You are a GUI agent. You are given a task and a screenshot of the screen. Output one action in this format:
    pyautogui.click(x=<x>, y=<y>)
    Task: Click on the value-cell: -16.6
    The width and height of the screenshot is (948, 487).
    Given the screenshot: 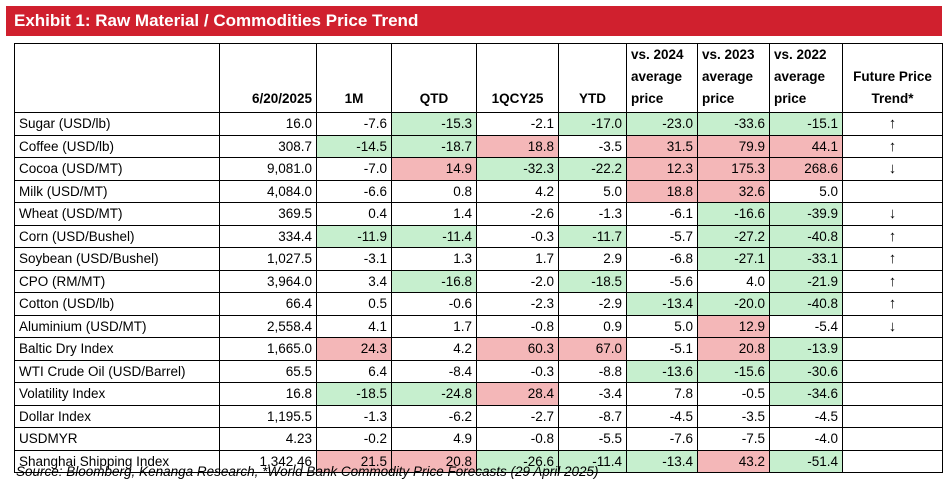 What is the action you would take?
    pyautogui.click(x=733, y=214)
    